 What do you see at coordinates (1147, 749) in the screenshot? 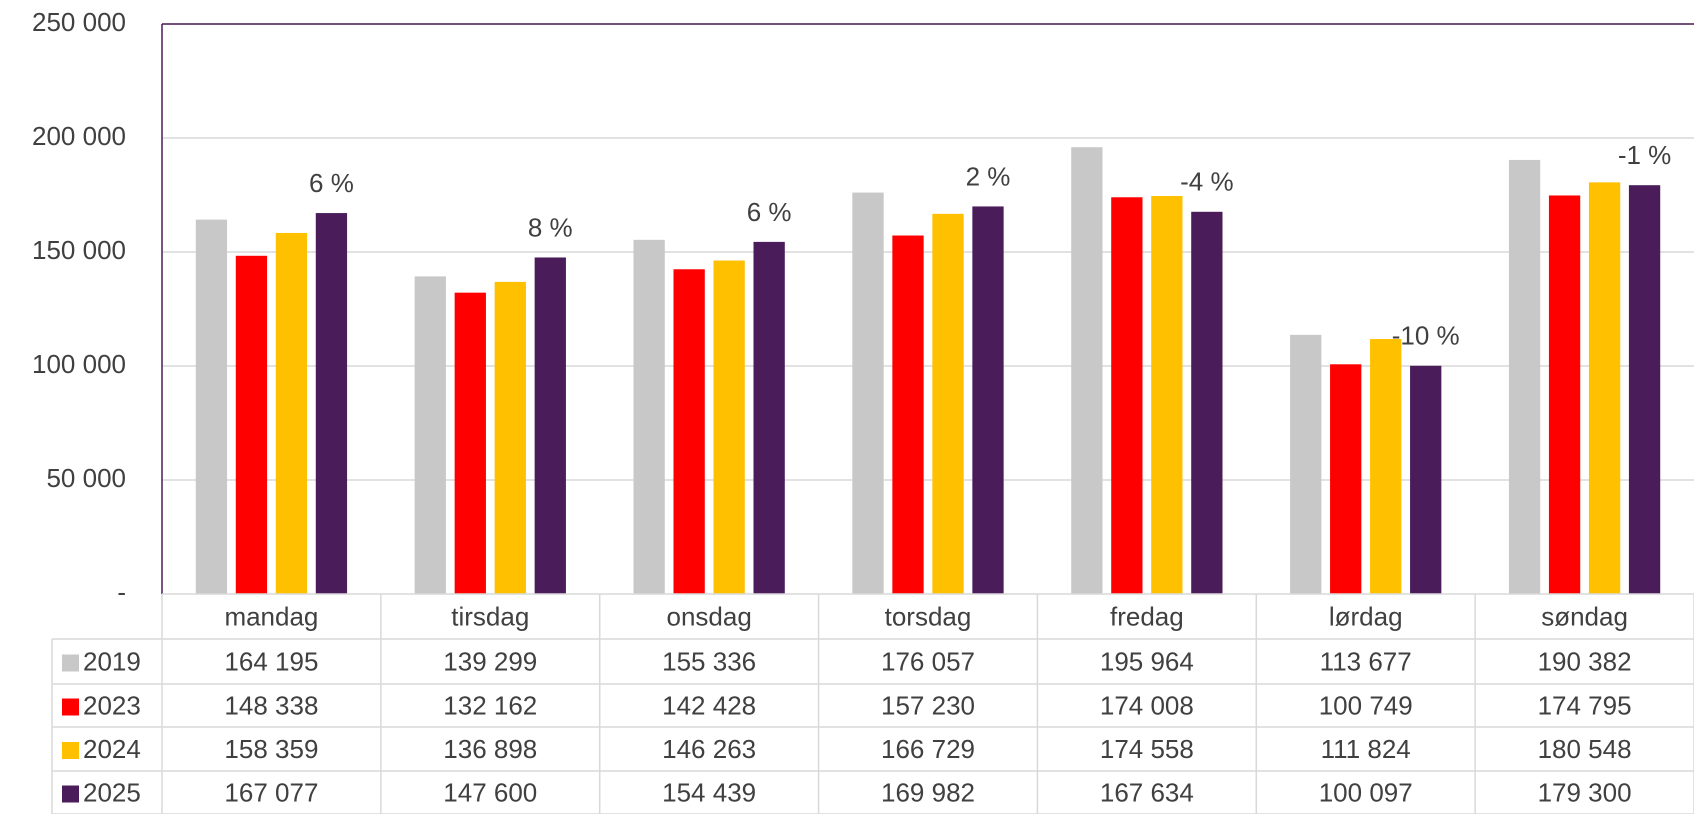
I see `table-value: 174 558` at bounding box center [1147, 749].